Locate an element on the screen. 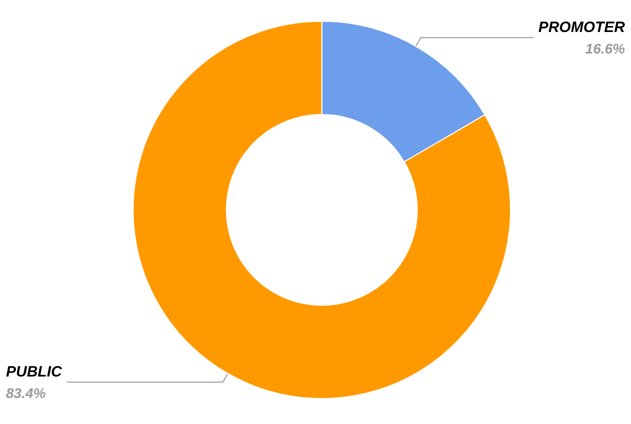 The width and height of the screenshot is (631, 424). data-label: 16.6% is located at coordinates (605, 48).